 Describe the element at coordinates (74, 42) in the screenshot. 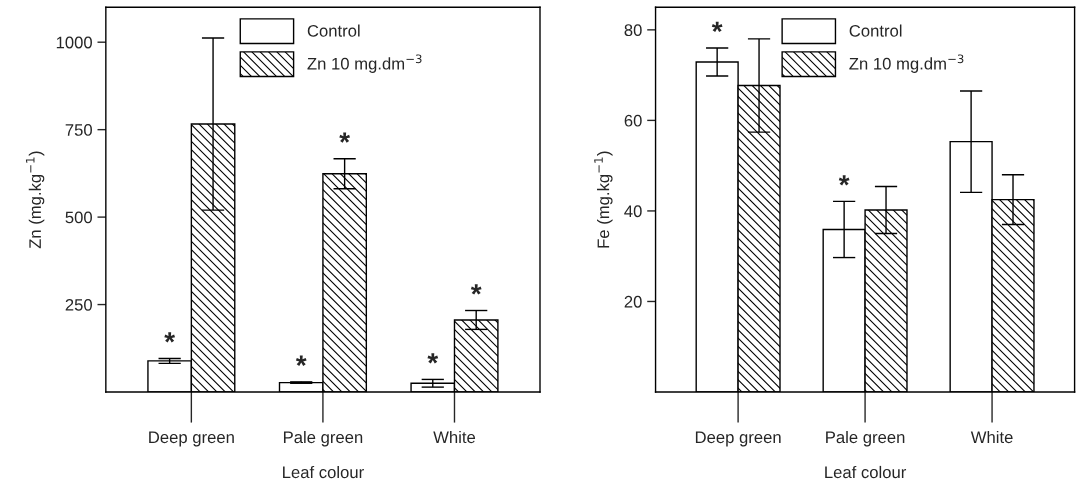

I see `y-tick-label: 1000` at that location.